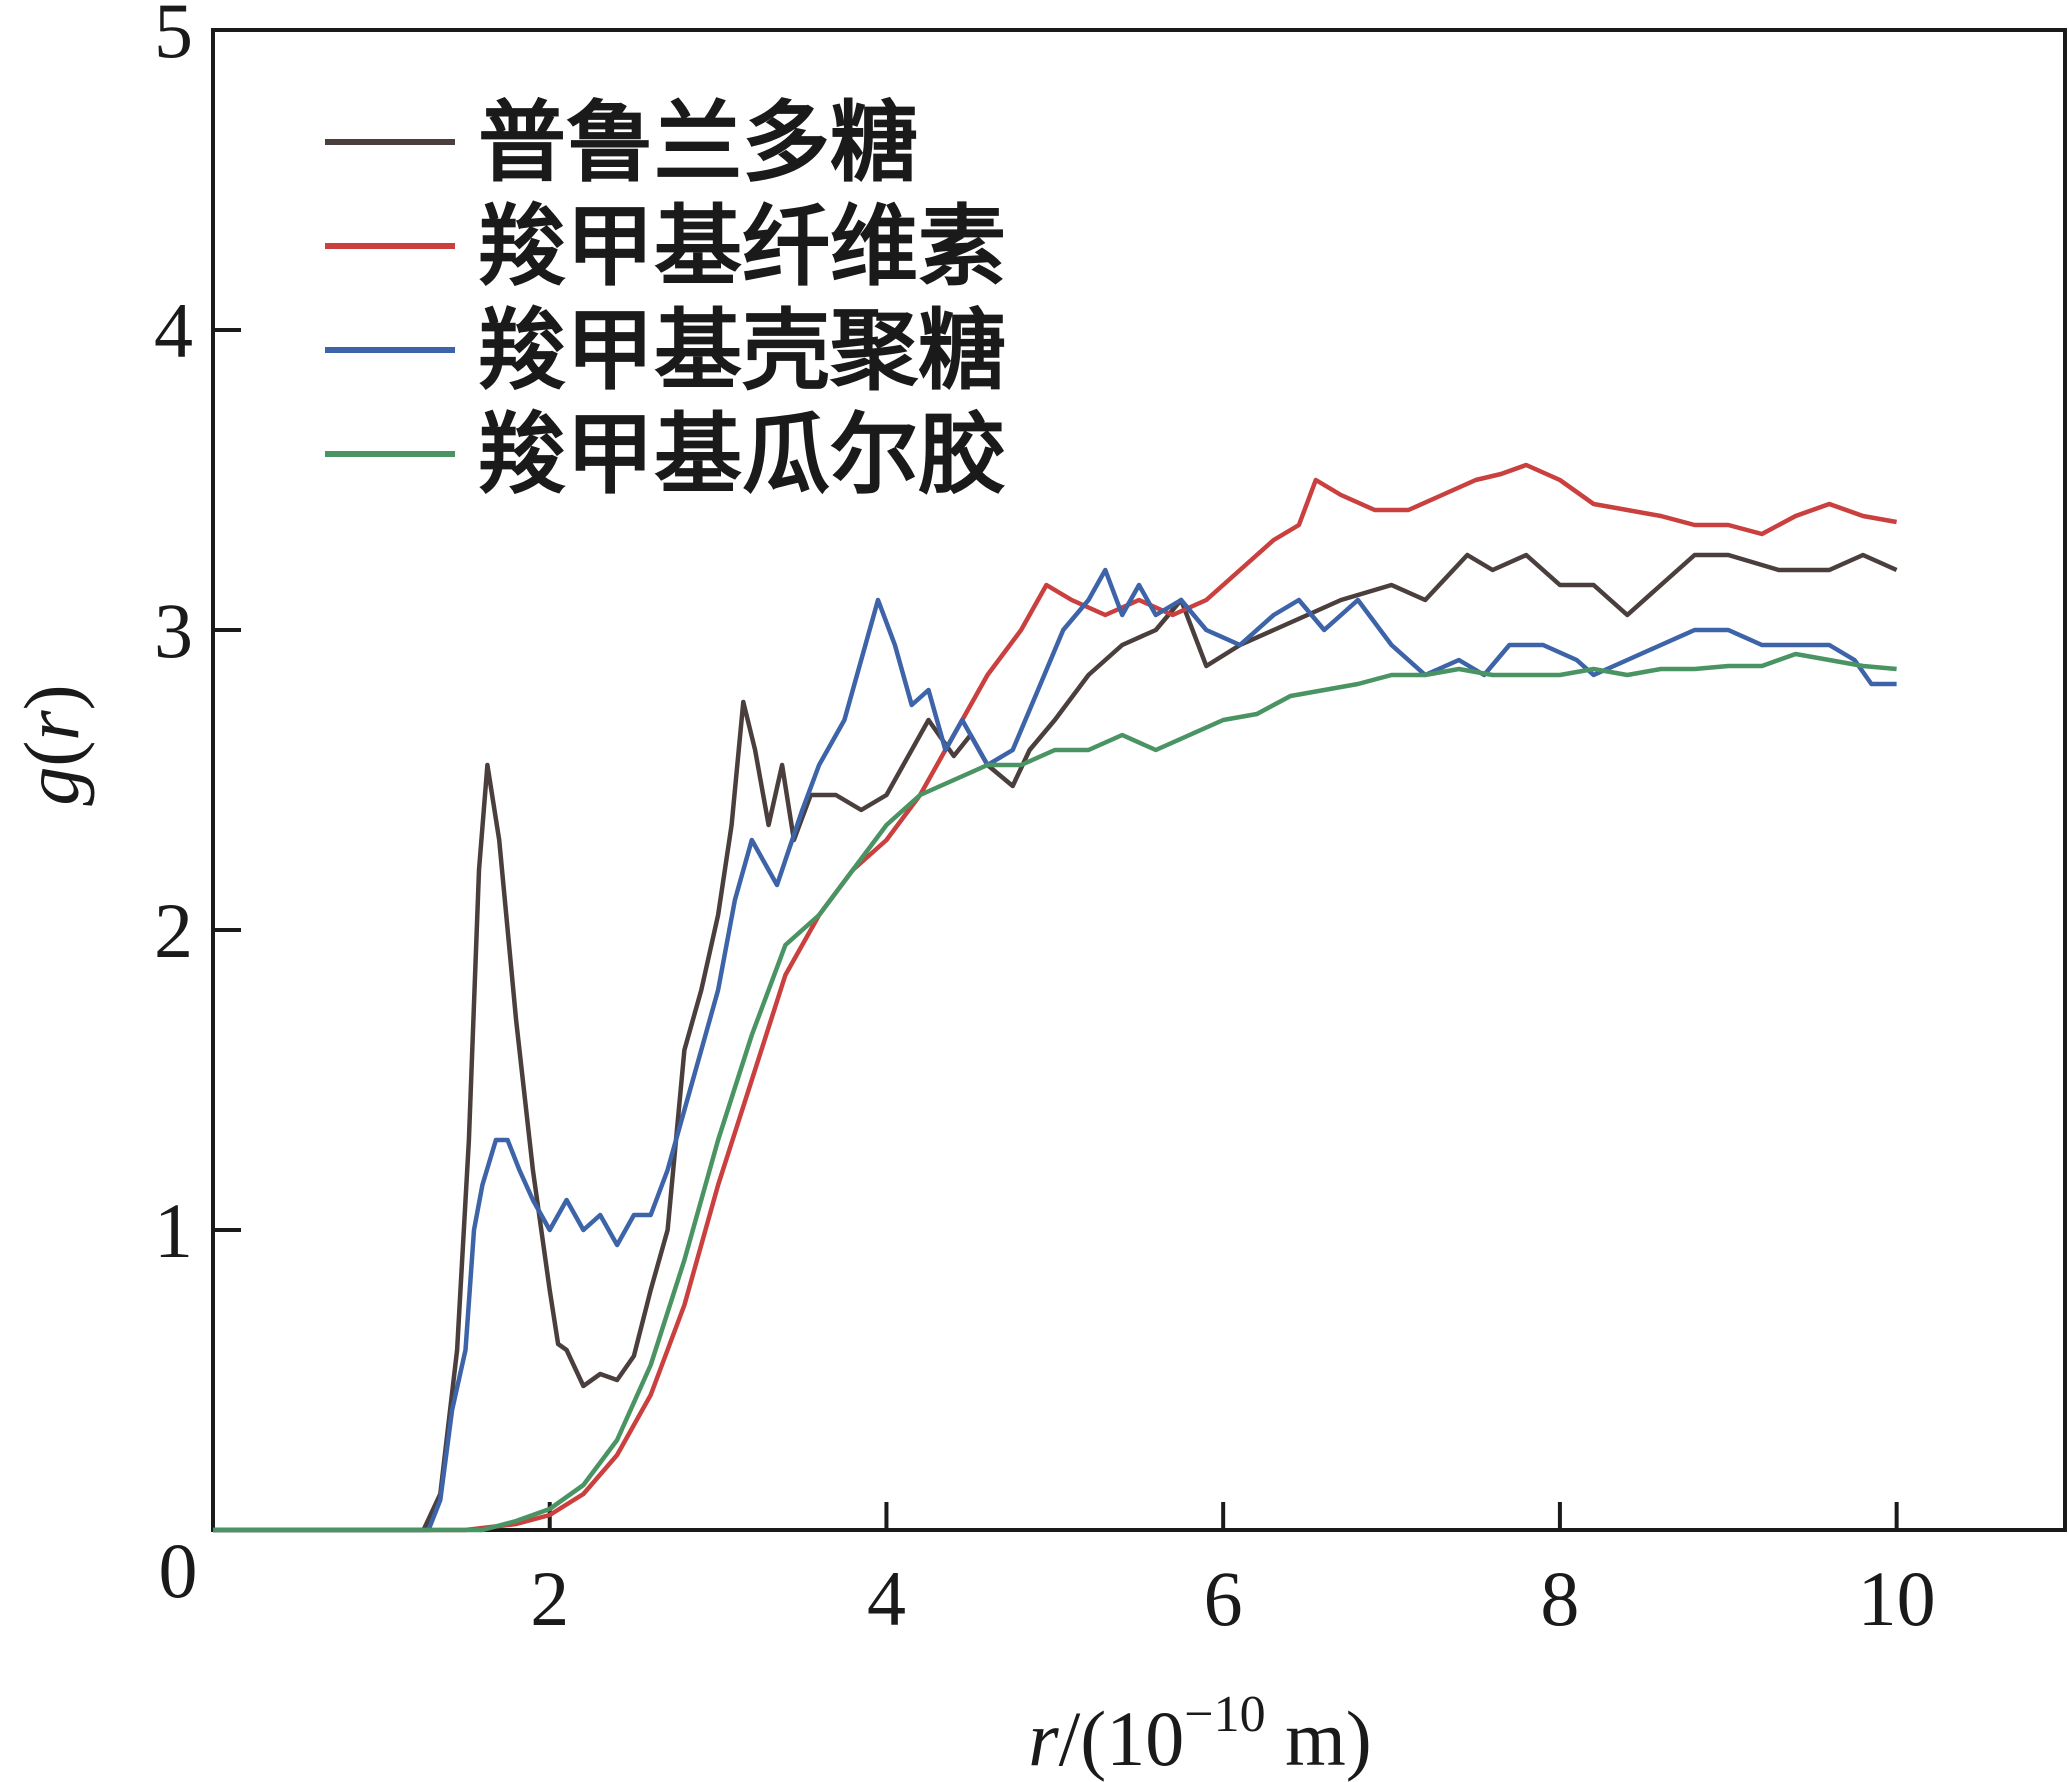 The image size is (2069, 1782). What do you see at coordinates (742, 246) in the screenshot?
I see `legend-label: 羧甲基纤维素` at bounding box center [742, 246].